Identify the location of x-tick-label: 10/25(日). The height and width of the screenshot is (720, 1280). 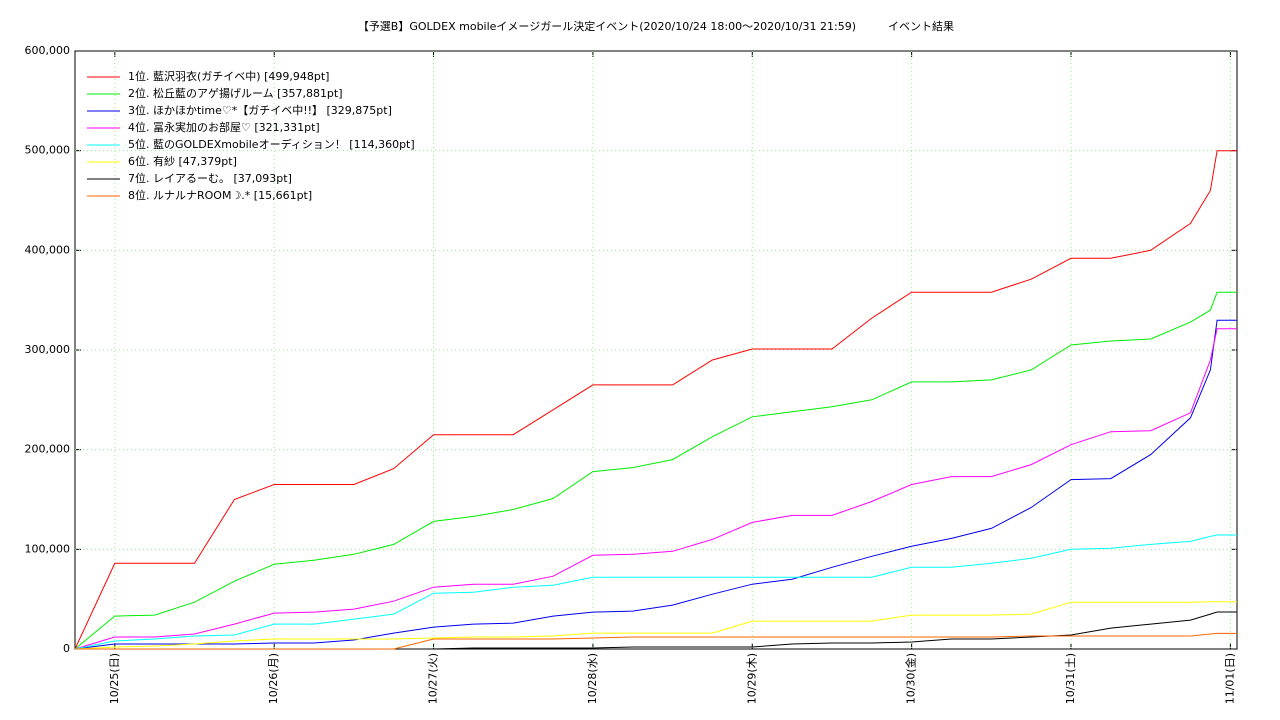
(114, 678).